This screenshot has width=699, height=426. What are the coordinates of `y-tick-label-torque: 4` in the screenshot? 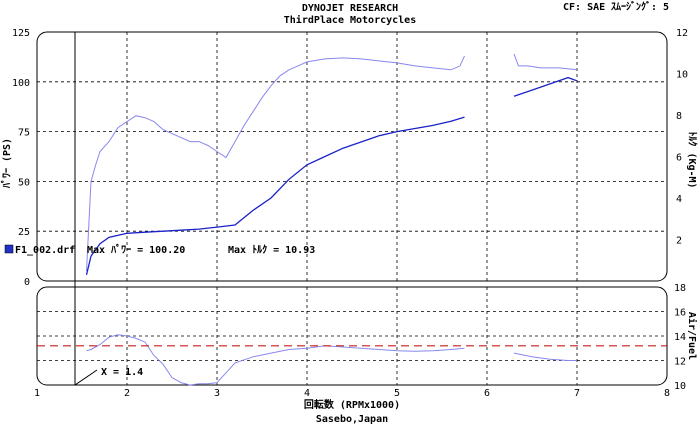 It's located at (679, 199).